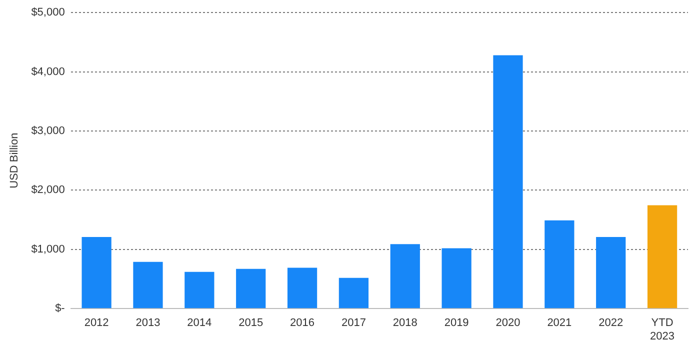  What do you see at coordinates (353, 323) in the screenshot?
I see `x-tick-label: 2017` at bounding box center [353, 323].